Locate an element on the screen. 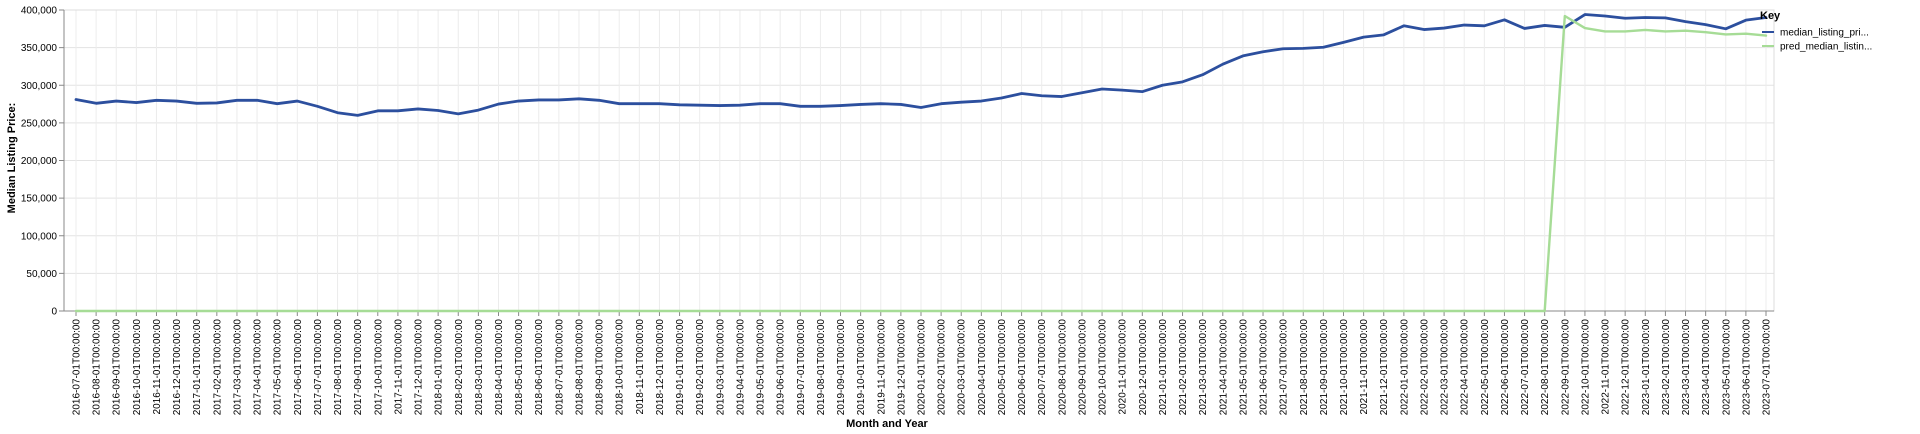  x-tick-label: 2018-02-01T00:00:00 is located at coordinates (459, 367).